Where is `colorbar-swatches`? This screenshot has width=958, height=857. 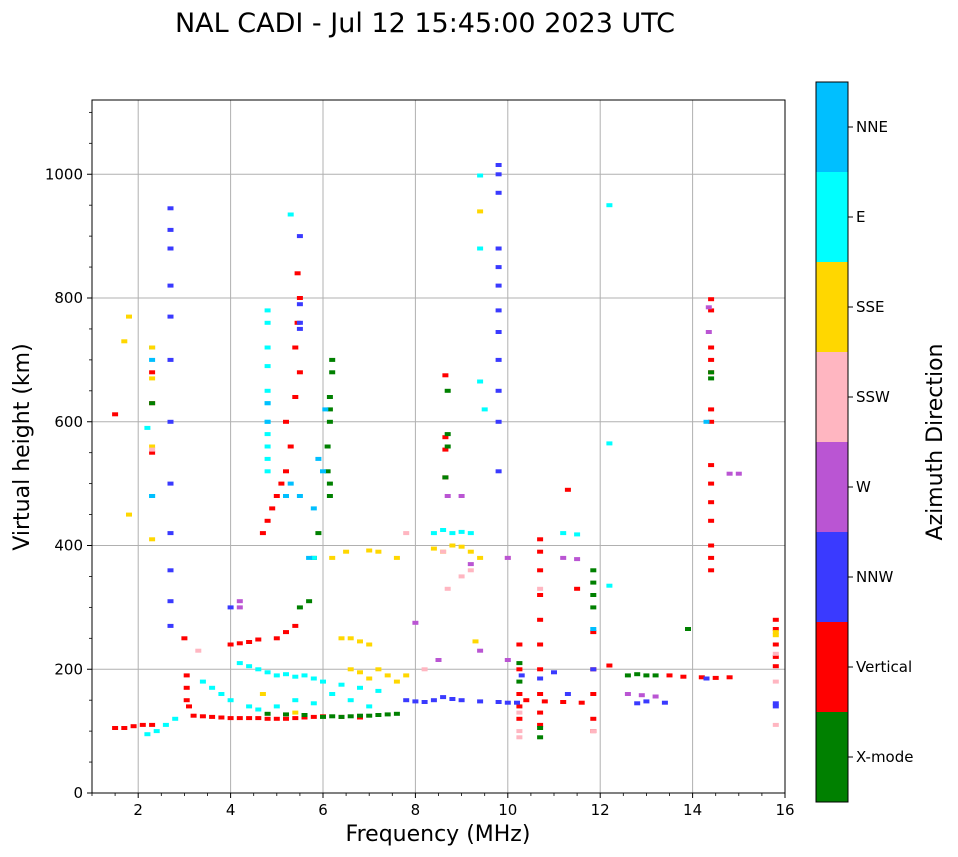 colorbar-swatches is located at coordinates (832, 442).